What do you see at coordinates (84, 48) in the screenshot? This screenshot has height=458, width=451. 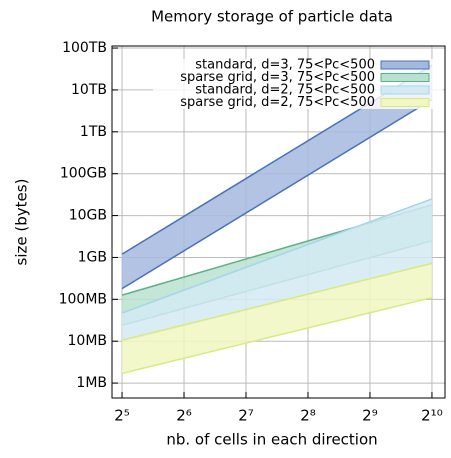 I see `y-tick-label: 100TB` at bounding box center [84, 48].